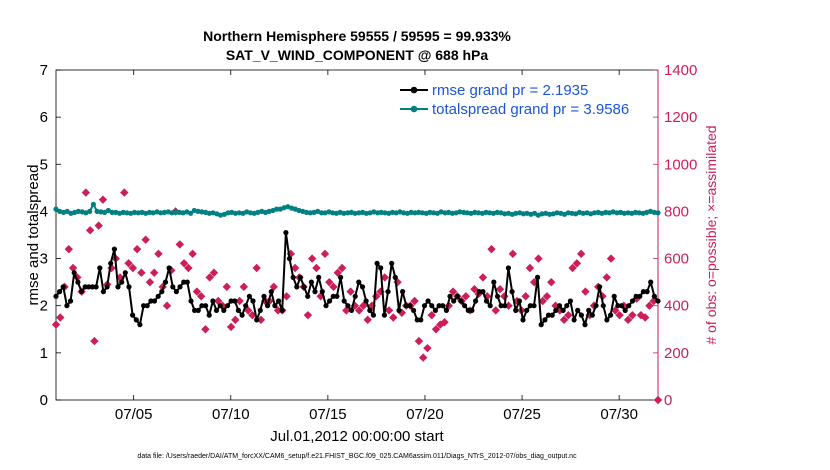 This screenshot has width=830, height=470. Describe the element at coordinates (510, 90) in the screenshot. I see `legend-rmse-label: rmse grand pr = 2.1935` at that location.